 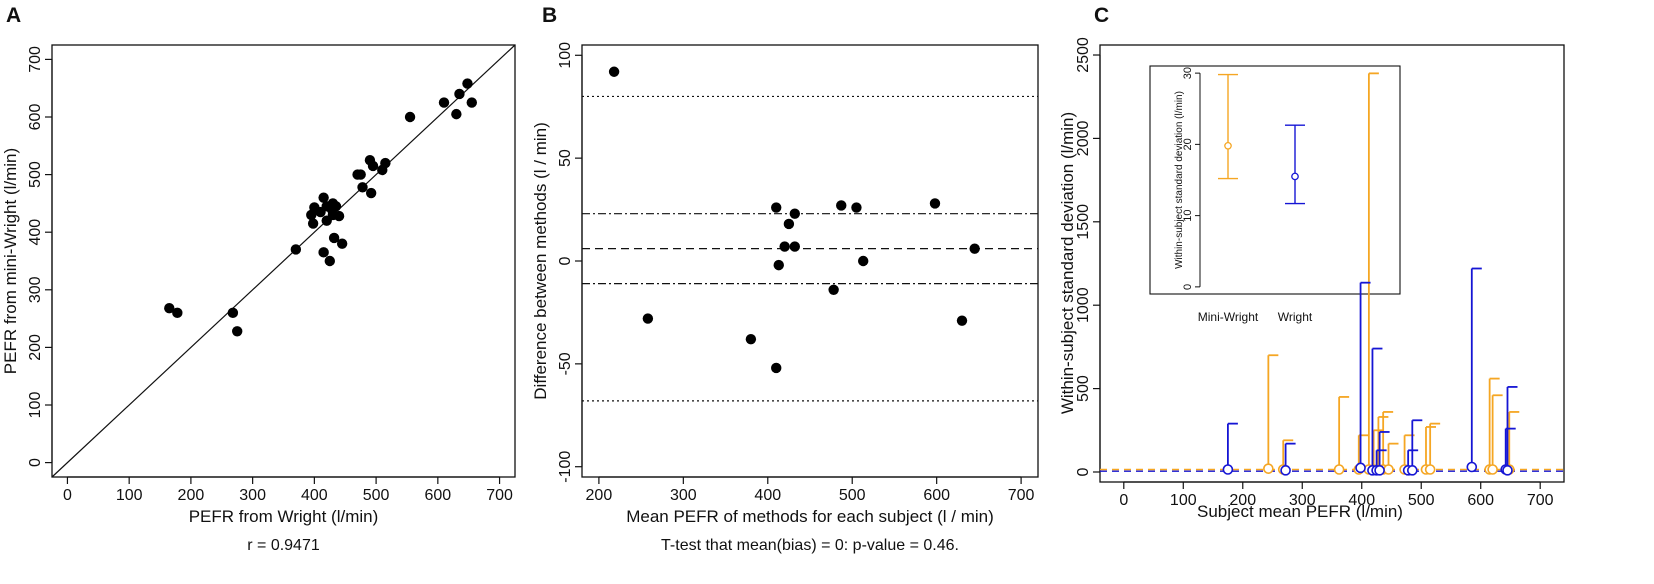 What do you see at coordinates (35, 405) in the screenshot?
I see `panel-a-y-tick-label: 100` at bounding box center [35, 405].